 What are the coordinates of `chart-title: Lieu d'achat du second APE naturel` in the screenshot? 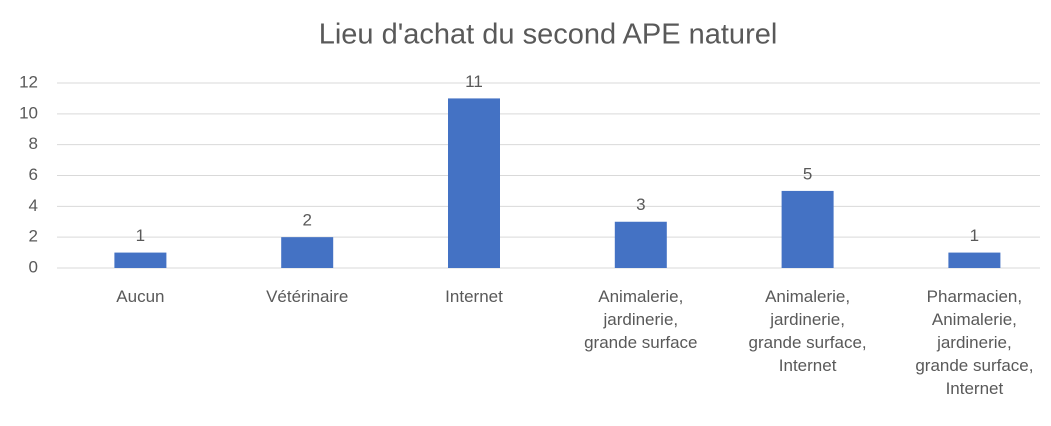 It's located at (548, 35).